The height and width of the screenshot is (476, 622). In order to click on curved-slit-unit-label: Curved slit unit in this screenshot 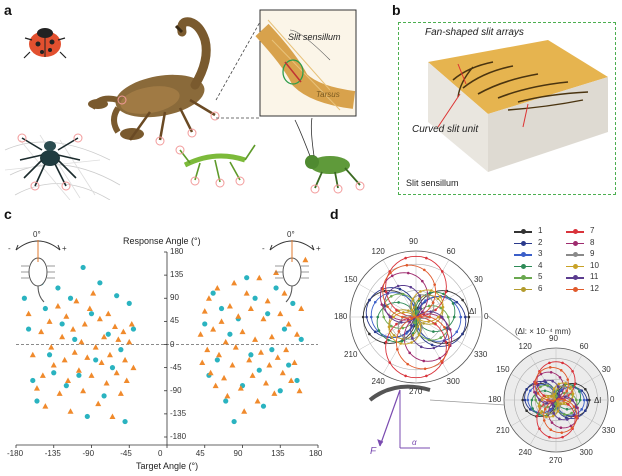, I will do `click(445, 129)`.